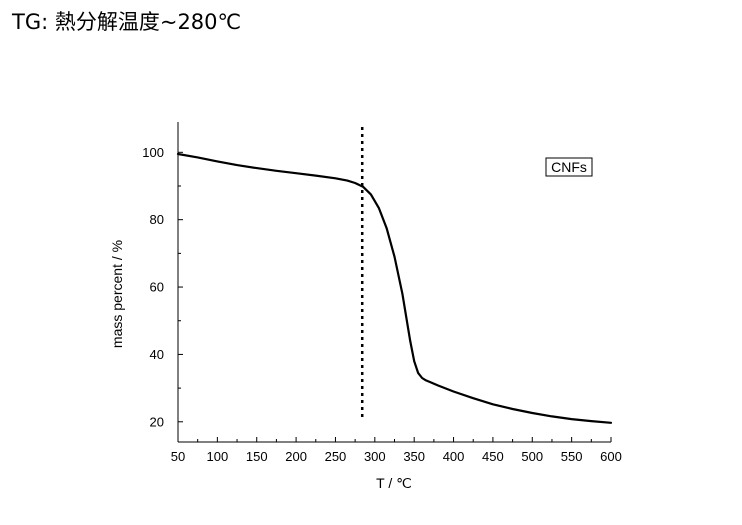  I want to click on x-tick-label: 250, so click(336, 456).